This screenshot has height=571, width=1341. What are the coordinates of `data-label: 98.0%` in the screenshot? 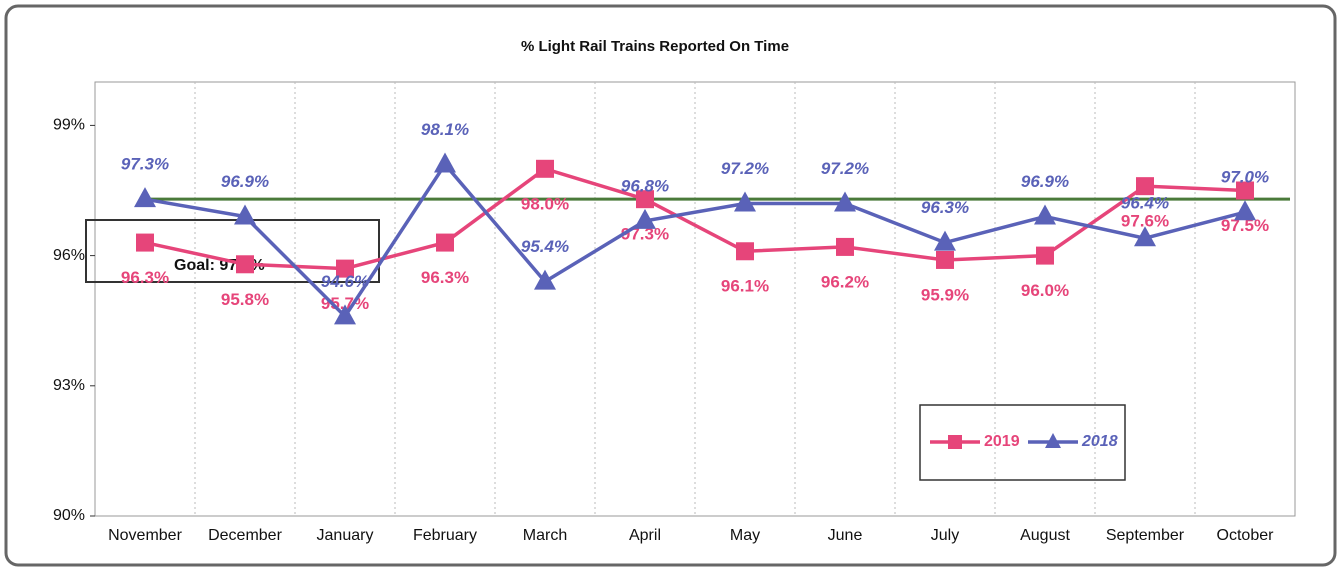 It's located at (545, 203).